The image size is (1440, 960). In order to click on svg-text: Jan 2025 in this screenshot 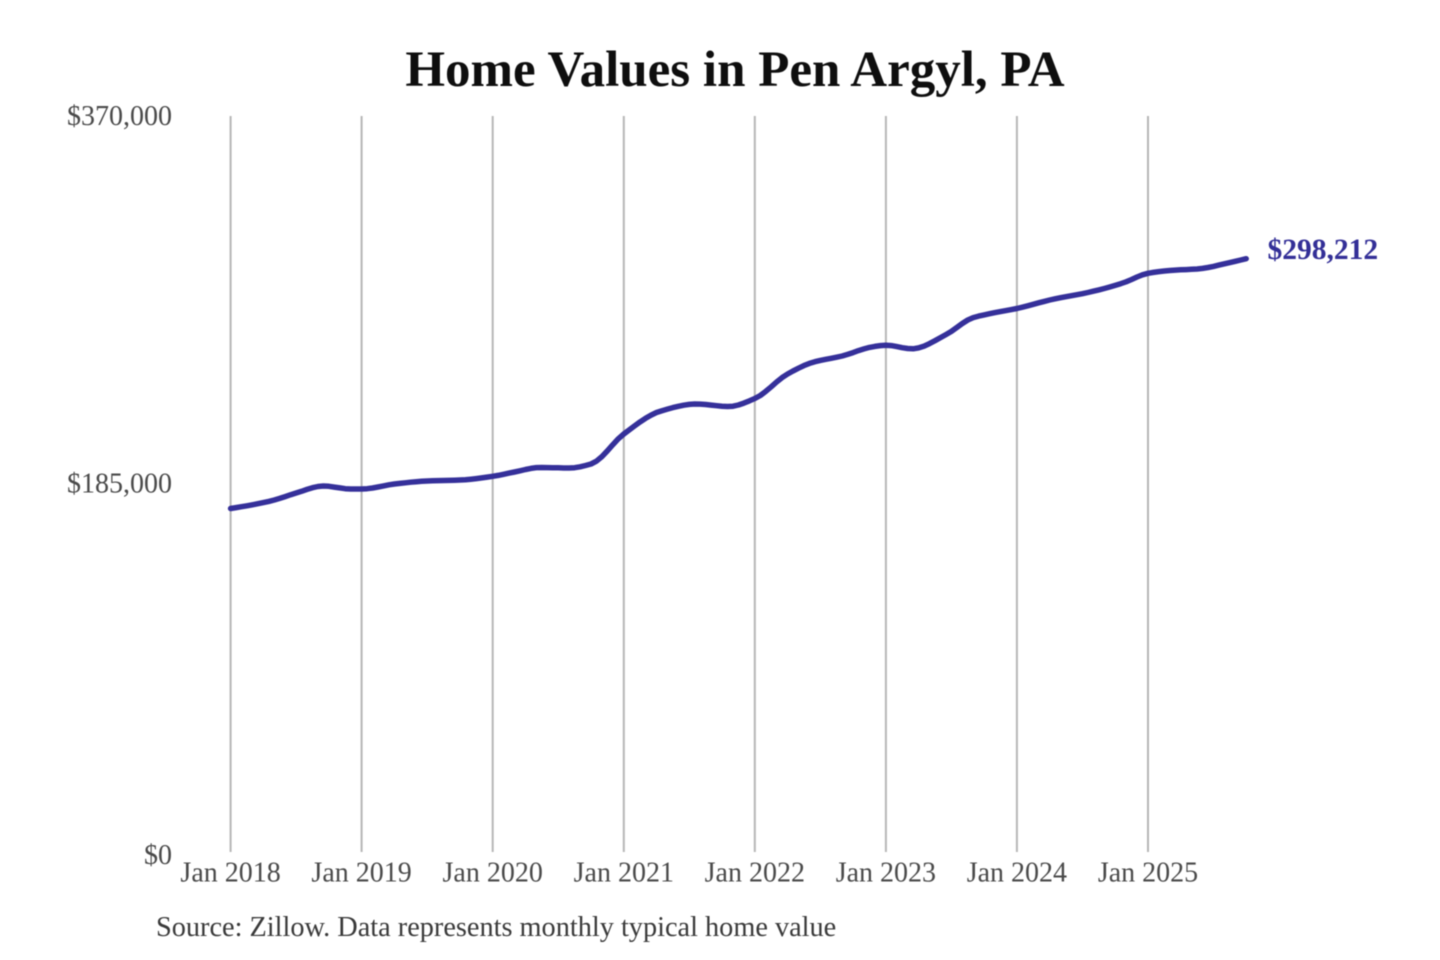, I will do `click(1148, 873)`.